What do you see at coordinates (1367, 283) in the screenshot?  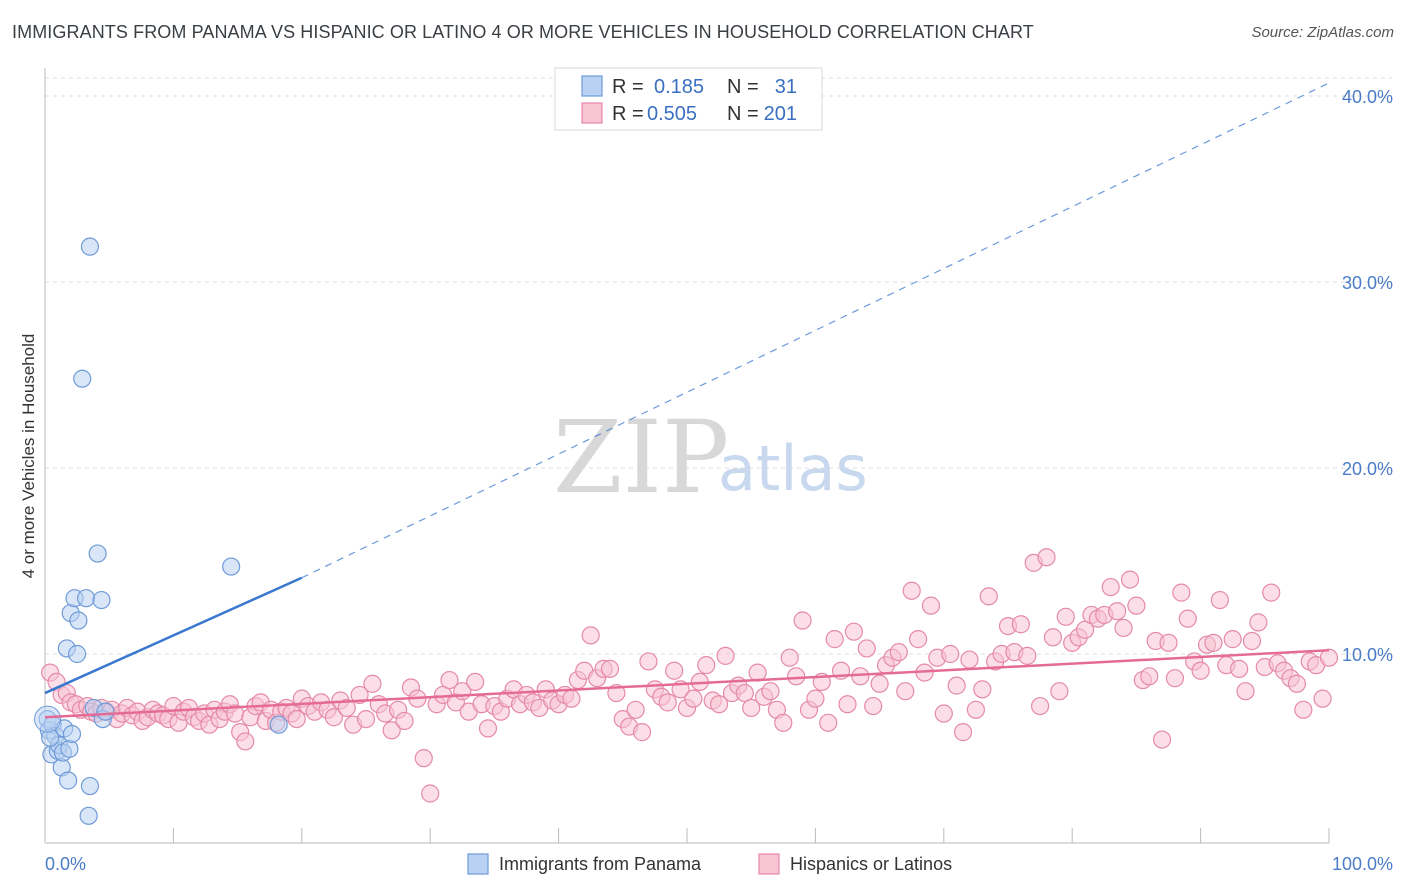 I see `y-tick-label: 30.0%` at bounding box center [1367, 283].